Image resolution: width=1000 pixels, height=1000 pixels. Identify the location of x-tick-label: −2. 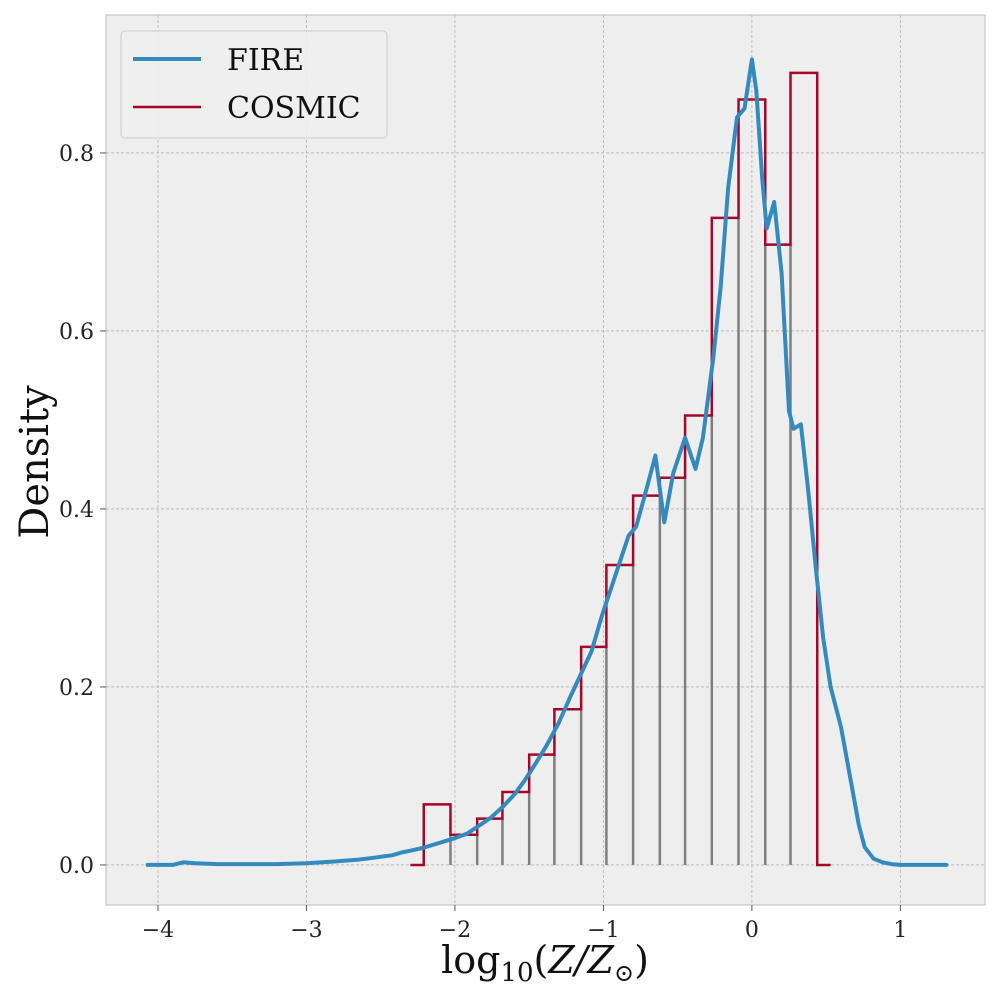
(455, 930).